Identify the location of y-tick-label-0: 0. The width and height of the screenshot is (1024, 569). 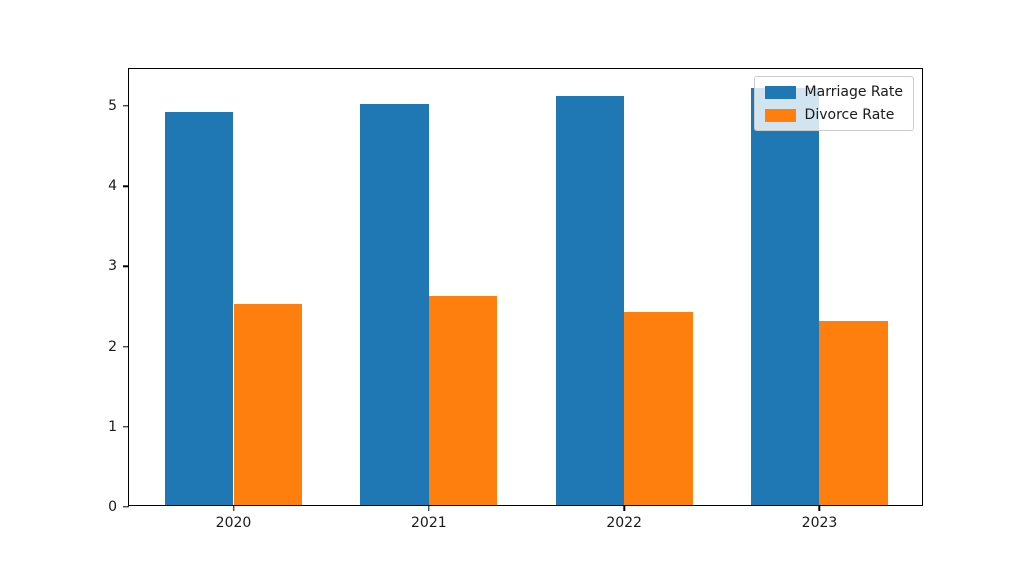
(112, 507).